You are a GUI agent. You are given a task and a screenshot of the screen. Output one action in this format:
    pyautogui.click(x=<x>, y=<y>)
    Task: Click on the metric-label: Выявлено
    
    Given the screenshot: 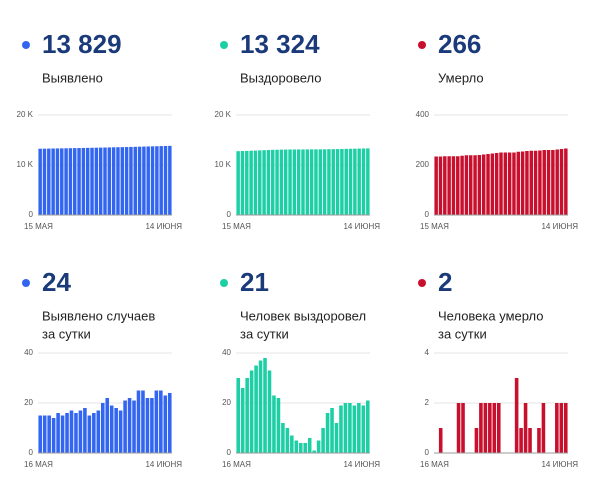 What is the action you would take?
    pyautogui.click(x=72, y=77)
    